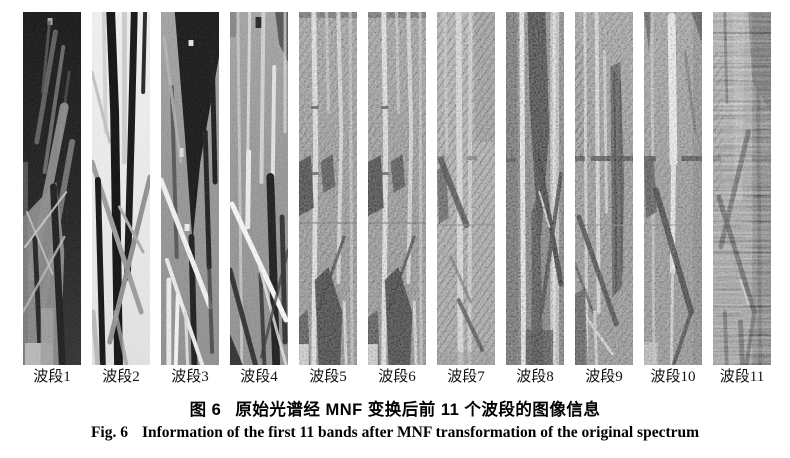  Describe the element at coordinates (604, 377) in the screenshot. I see `band-label-9: 波段9` at that location.